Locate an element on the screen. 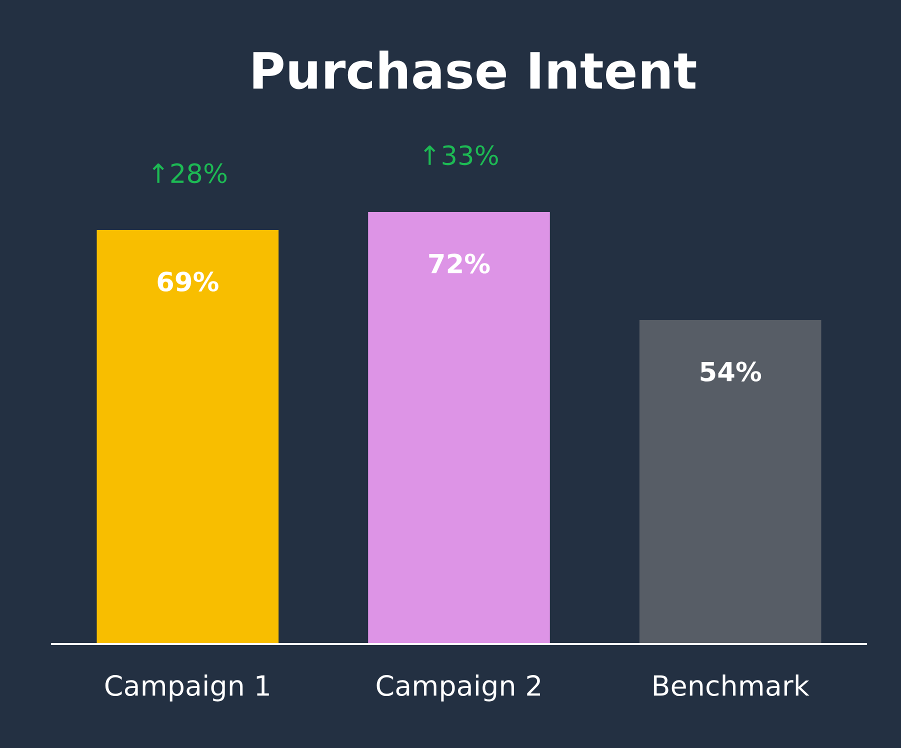  data-label: 54% is located at coordinates (731, 372).